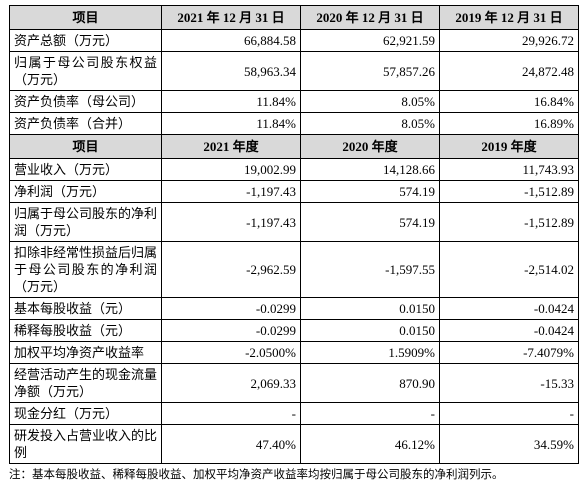  Describe the element at coordinates (370, 17) in the screenshot. I see `header-cell: 2020 年 12 月 31 日` at that location.